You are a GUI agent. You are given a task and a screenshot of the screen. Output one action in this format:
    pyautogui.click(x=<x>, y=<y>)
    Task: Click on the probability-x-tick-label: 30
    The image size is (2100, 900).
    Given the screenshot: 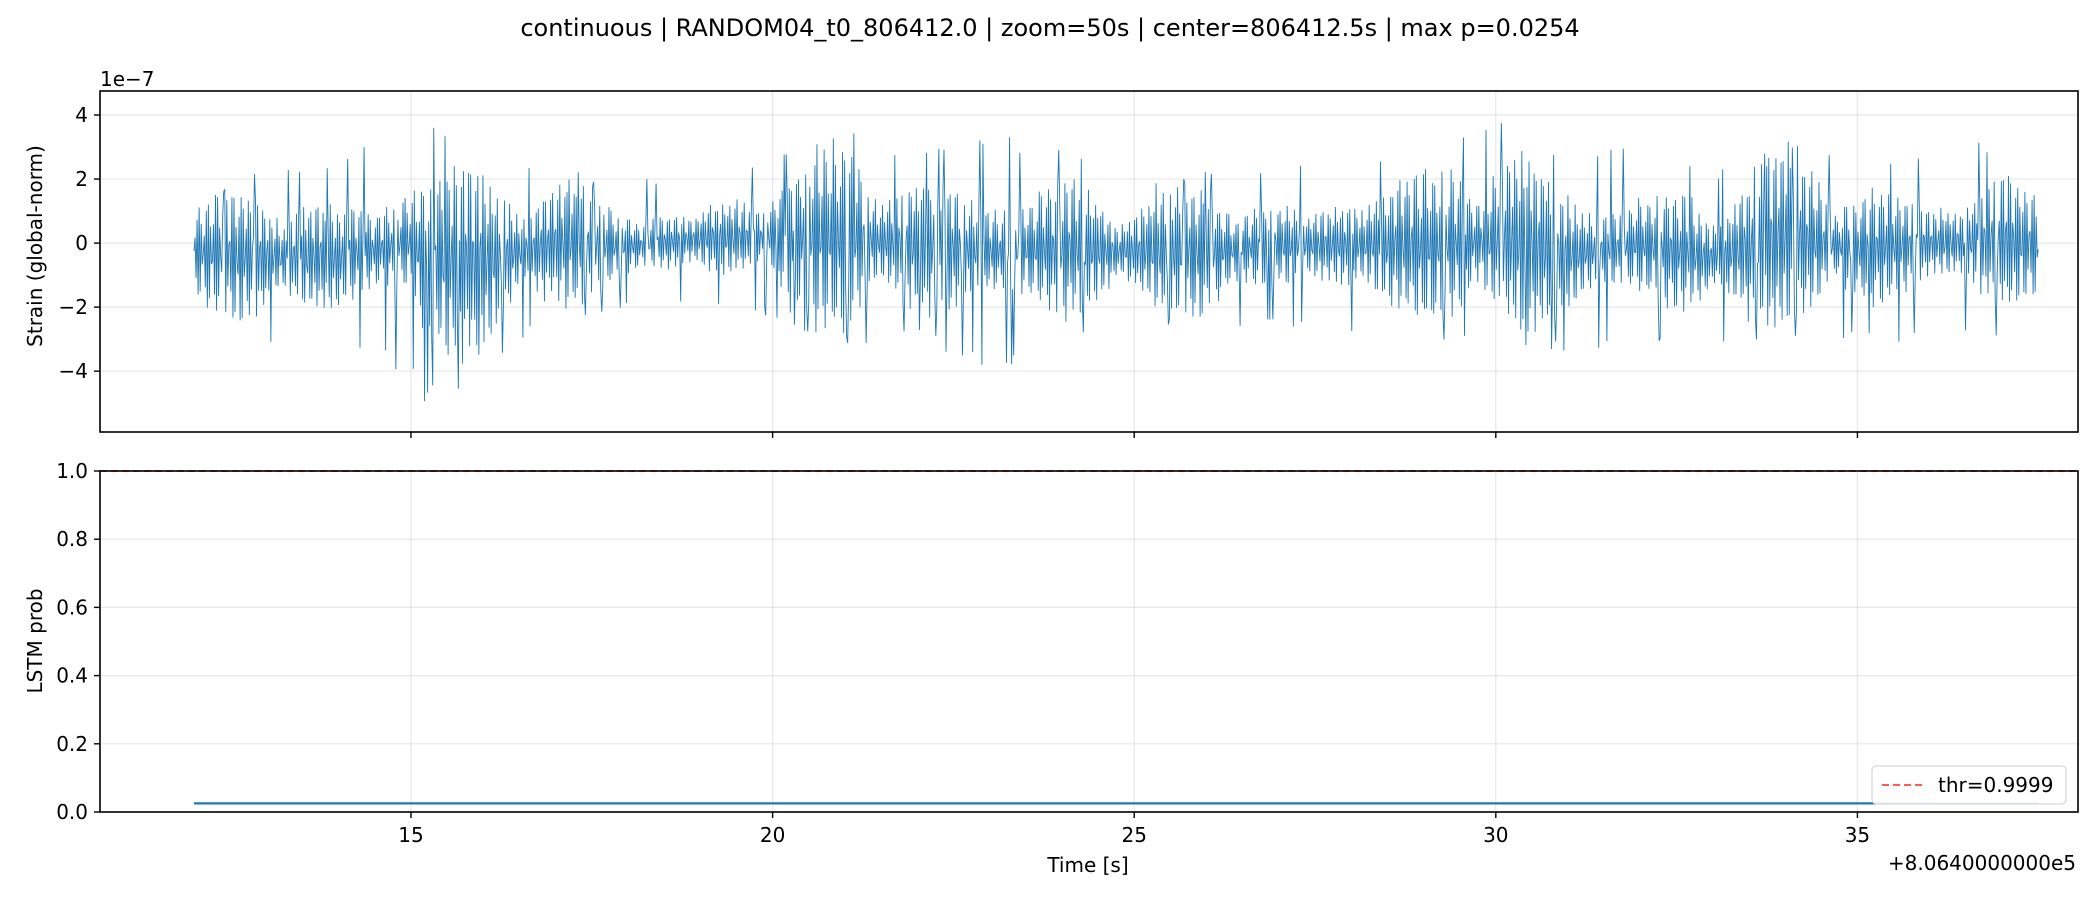 What is the action you would take?
    pyautogui.click(x=1495, y=835)
    